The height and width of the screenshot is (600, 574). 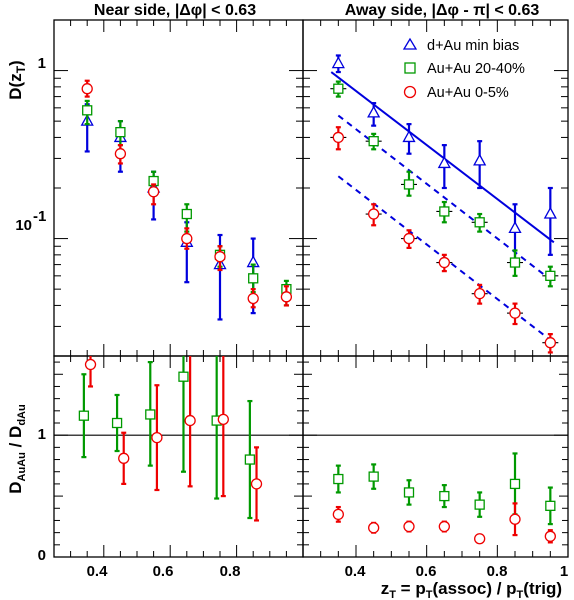 What do you see at coordinates (442, 10) in the screenshot?
I see `away-side-title: Away side, |Δφ - π| < 0.63` at bounding box center [442, 10].